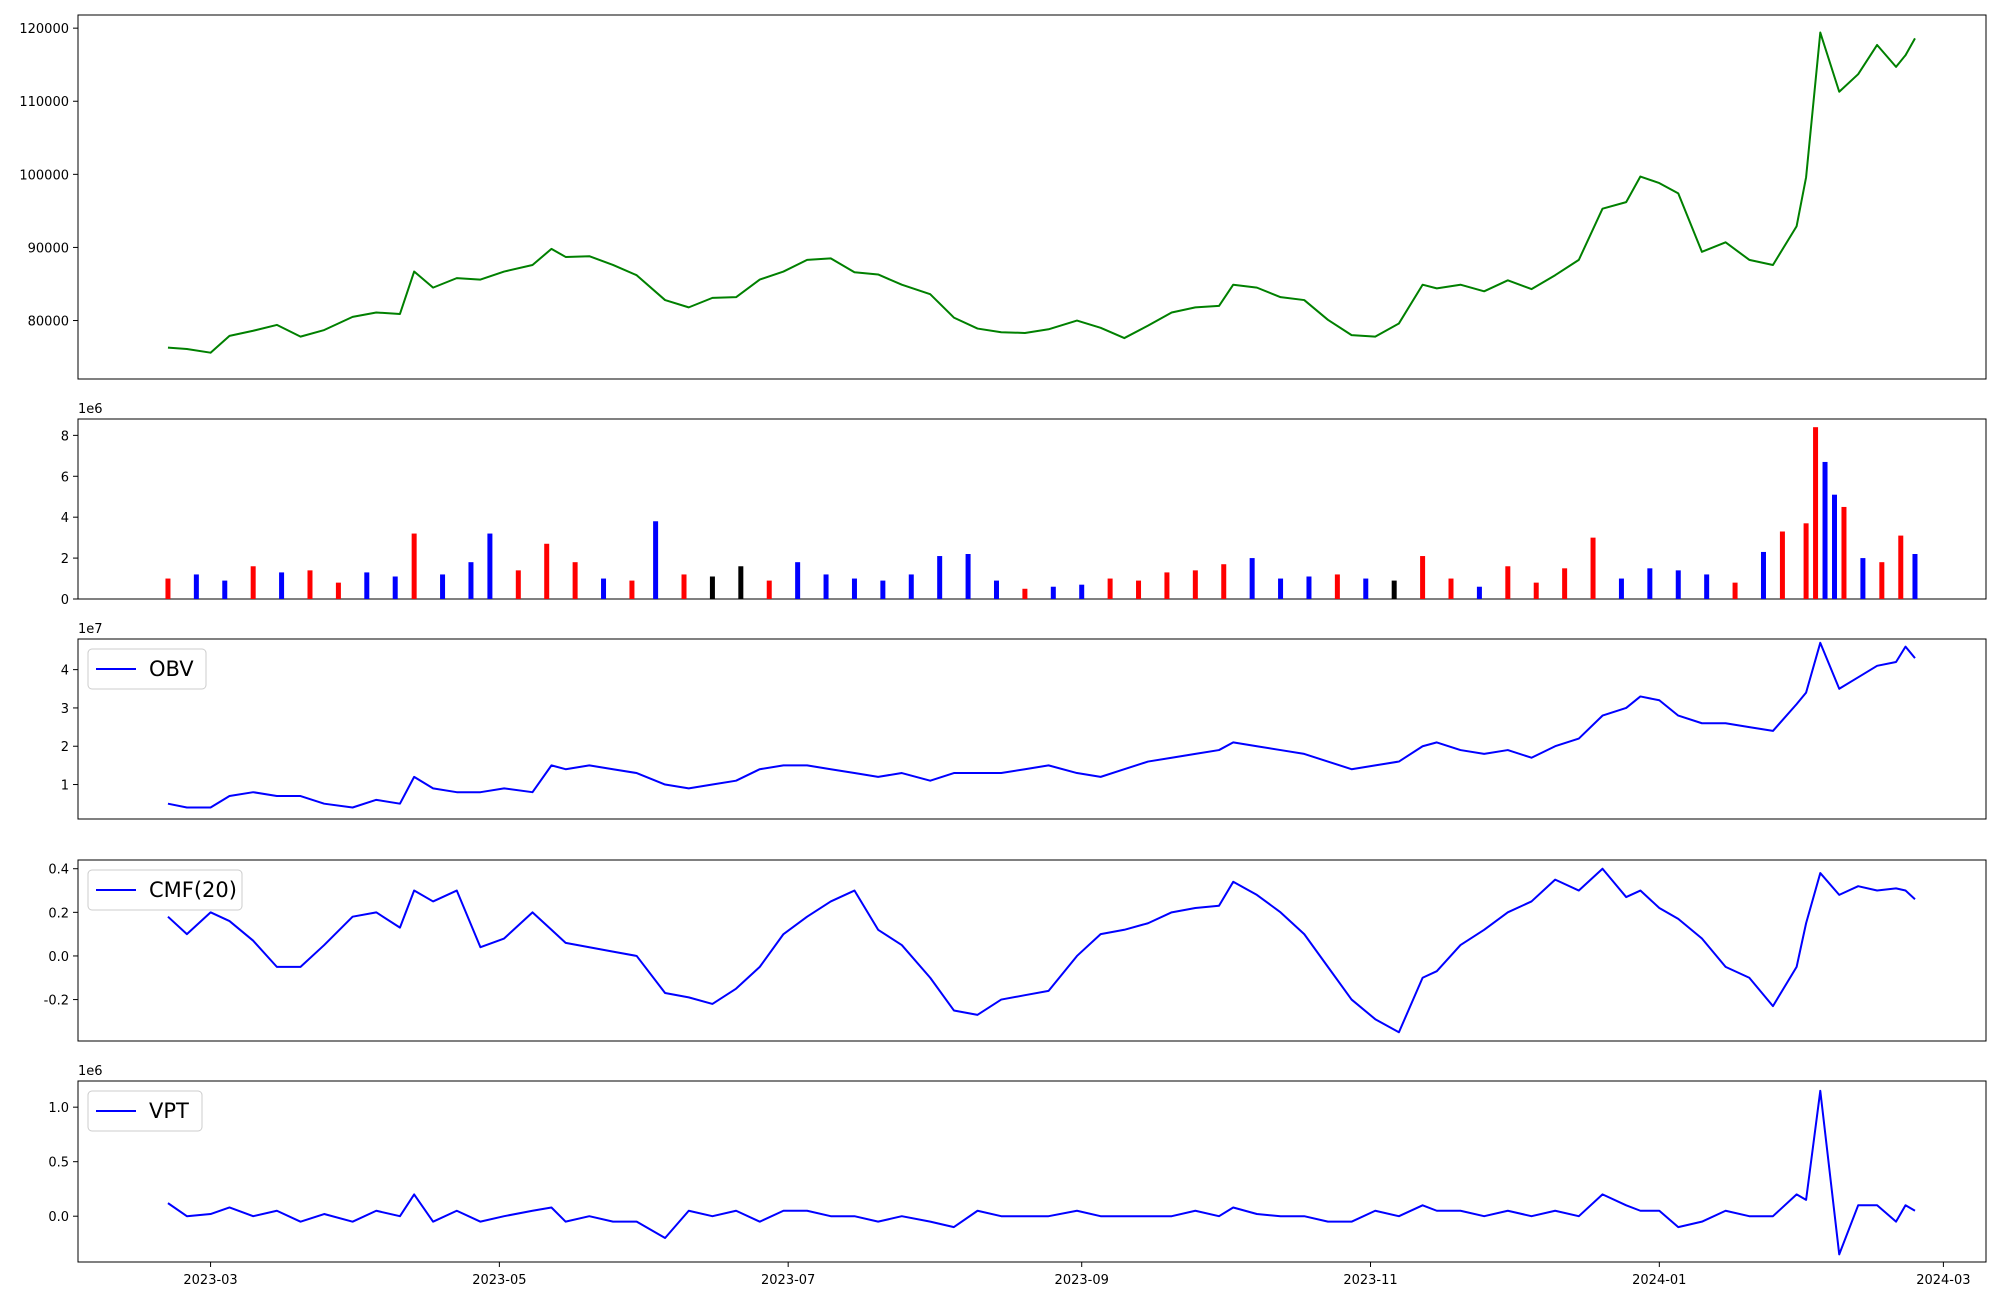 This screenshot has height=1300, width=2000. I want to click on volume-y-tick-label: 8, so click(65, 436).